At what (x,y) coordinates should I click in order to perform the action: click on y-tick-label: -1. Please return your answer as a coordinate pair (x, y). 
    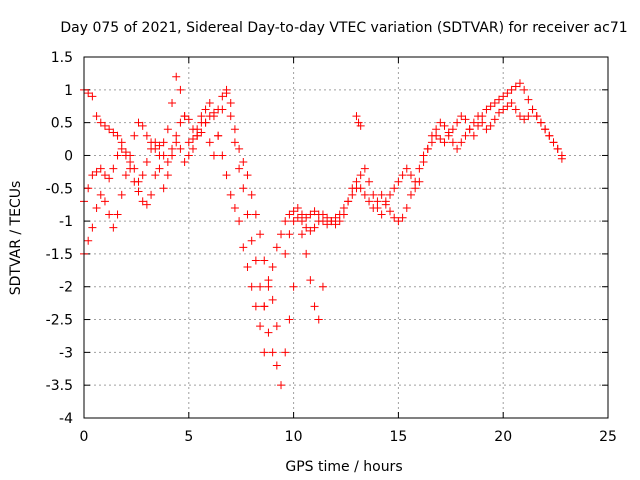
    Looking at the image, I should click on (66, 222).